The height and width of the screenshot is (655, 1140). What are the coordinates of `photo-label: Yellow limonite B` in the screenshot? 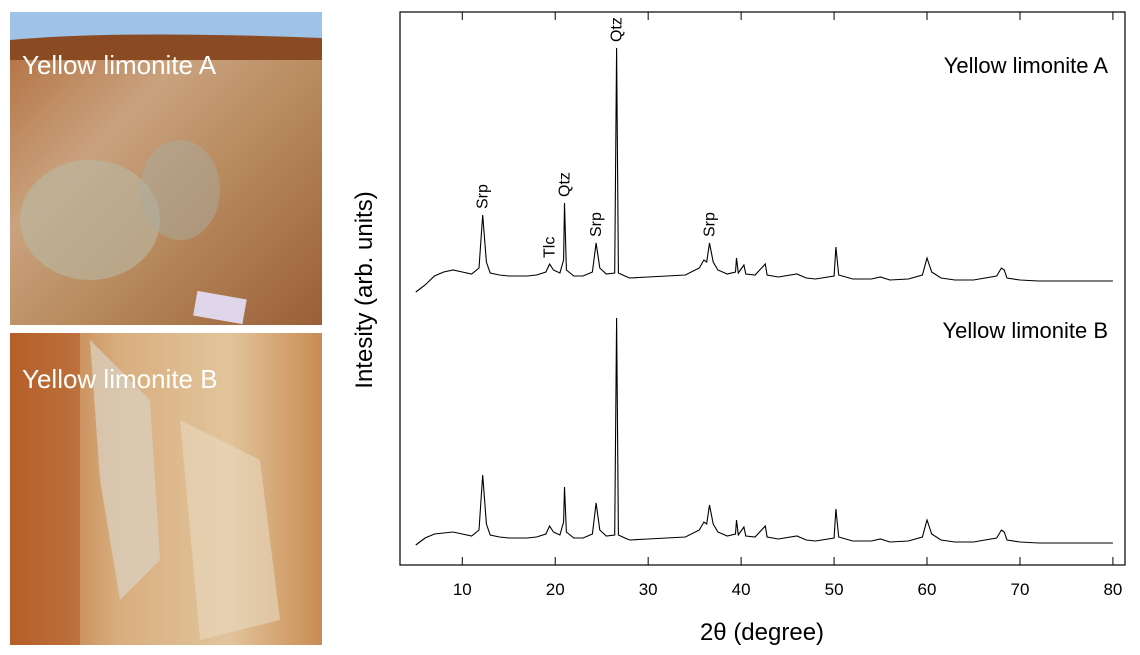 It's located at (120, 379).